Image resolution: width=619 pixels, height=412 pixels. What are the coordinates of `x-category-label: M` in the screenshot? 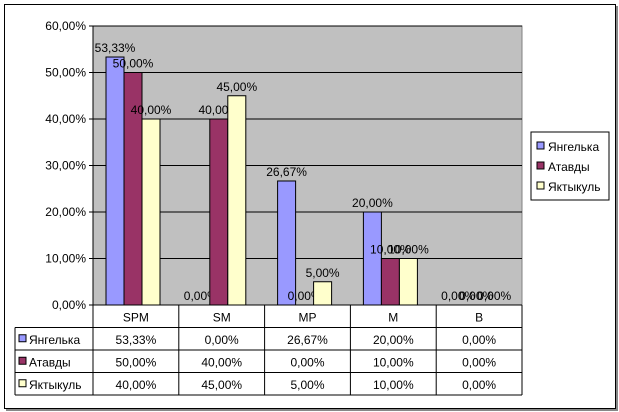 It's located at (393, 317).